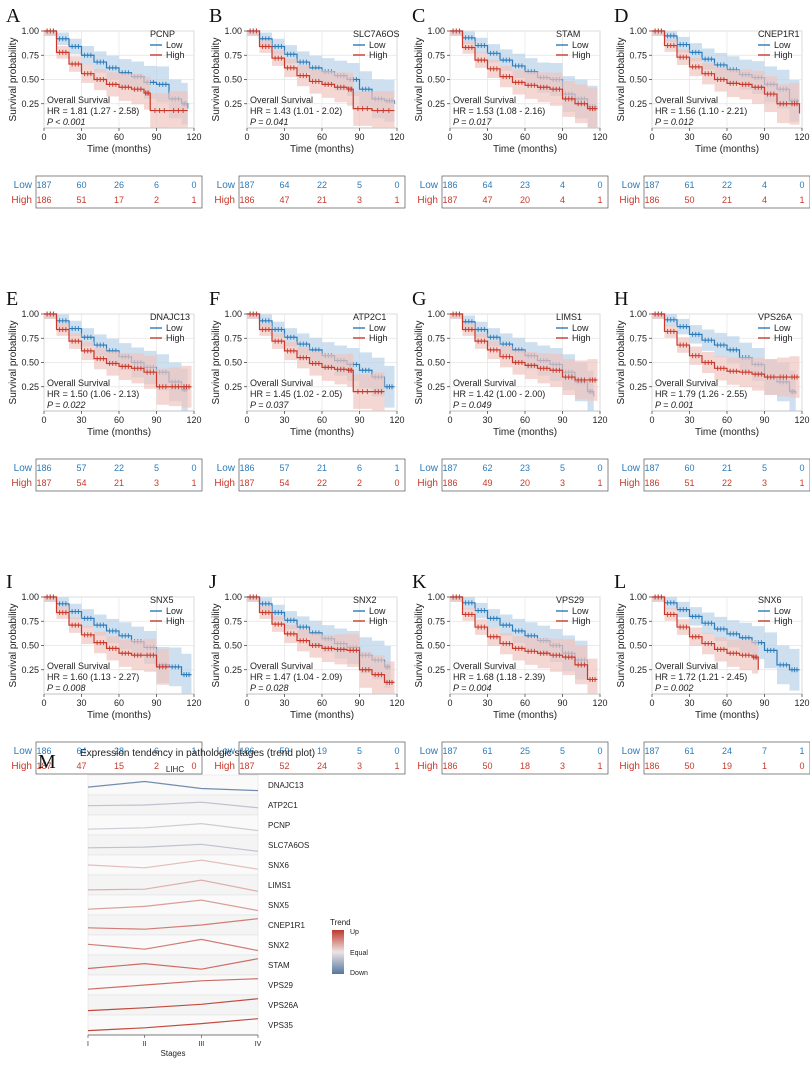 The image size is (810, 1086). I want to click on risk-cell-low: 24, so click(727, 751).